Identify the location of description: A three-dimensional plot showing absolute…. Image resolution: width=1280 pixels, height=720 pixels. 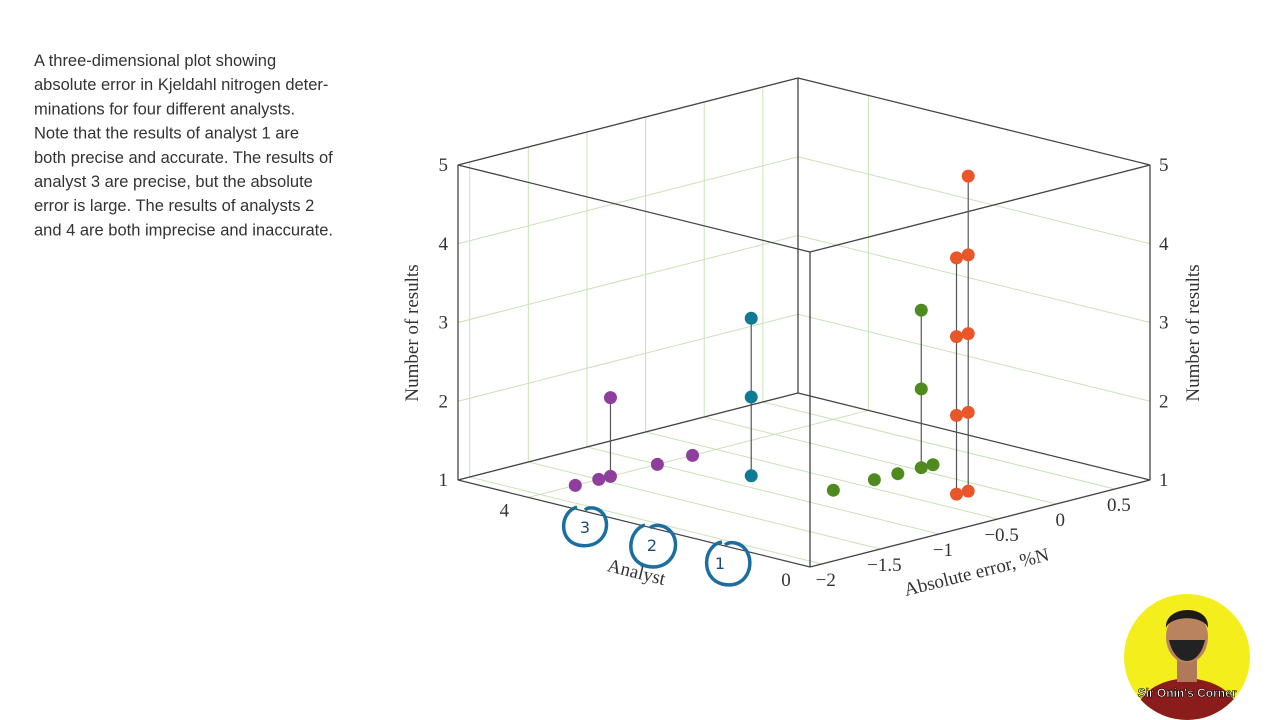
(183, 145).